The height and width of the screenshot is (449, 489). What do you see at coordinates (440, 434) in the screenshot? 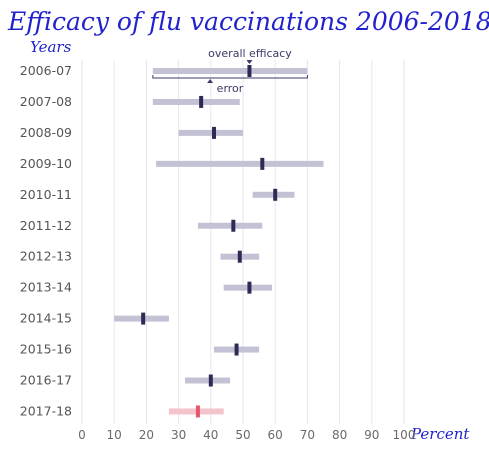
I see `x-axis-label: Percent` at bounding box center [440, 434].